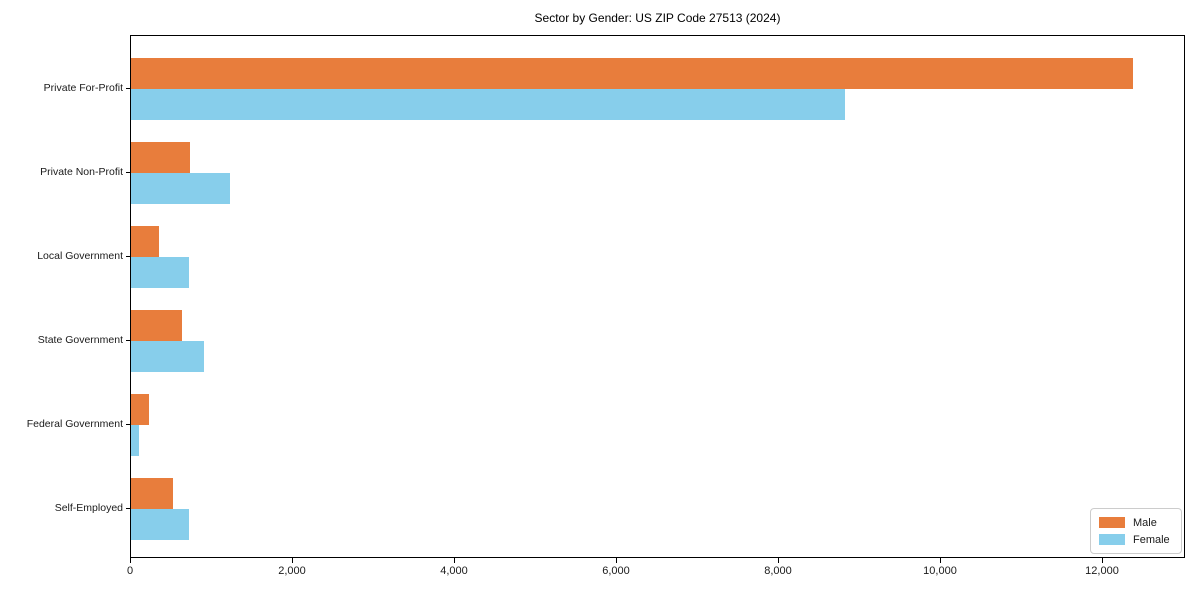  I want to click on xtick-label: 10,000, so click(940, 571).